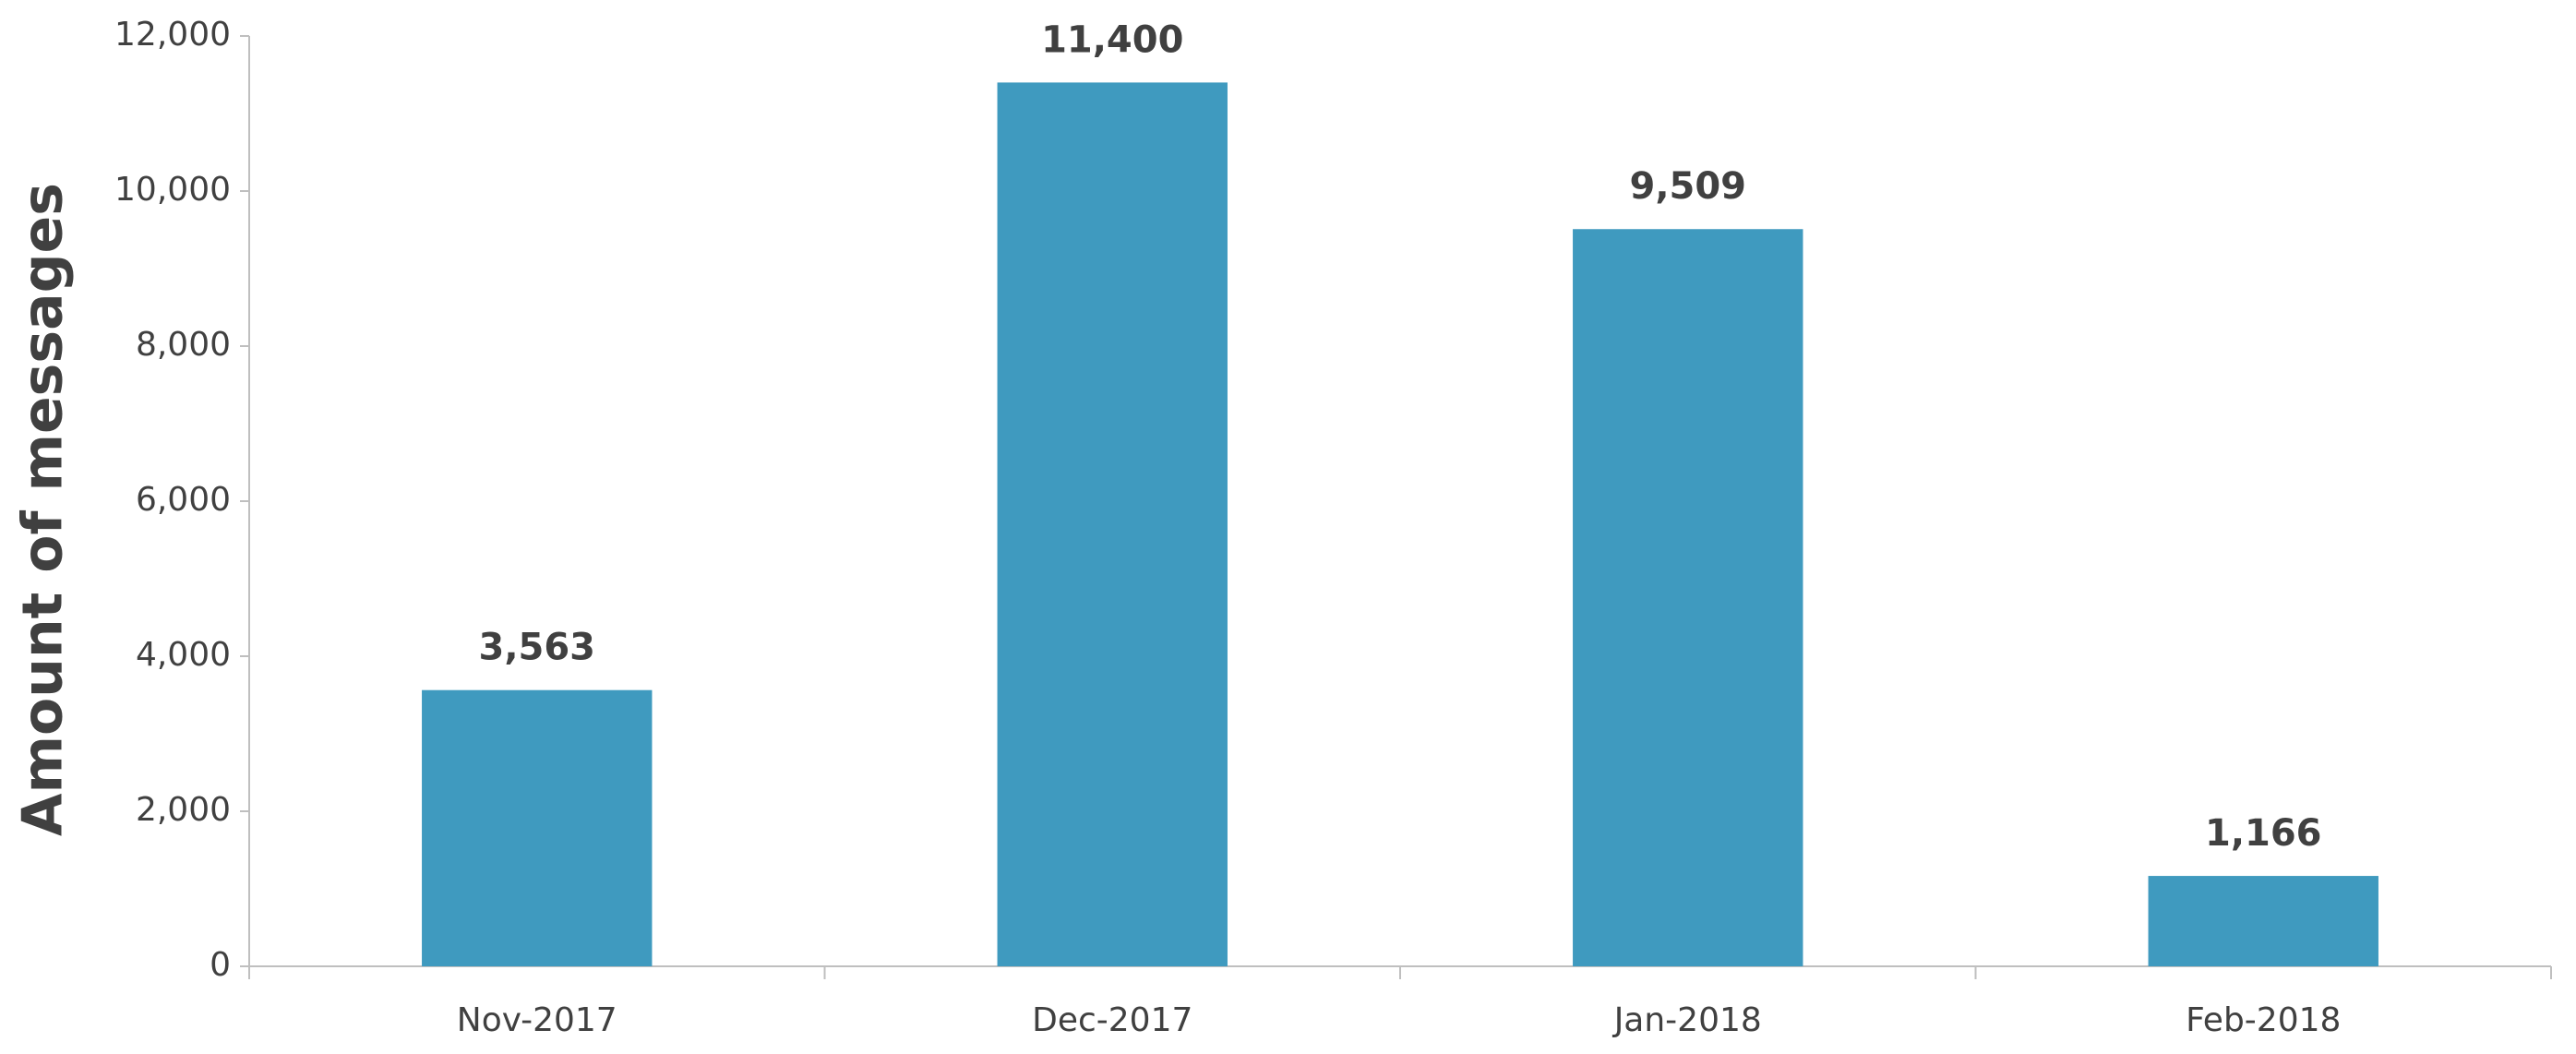 The height and width of the screenshot is (1054, 2576). Describe the element at coordinates (184, 345) in the screenshot. I see `y-tick-label: 8,000` at that location.